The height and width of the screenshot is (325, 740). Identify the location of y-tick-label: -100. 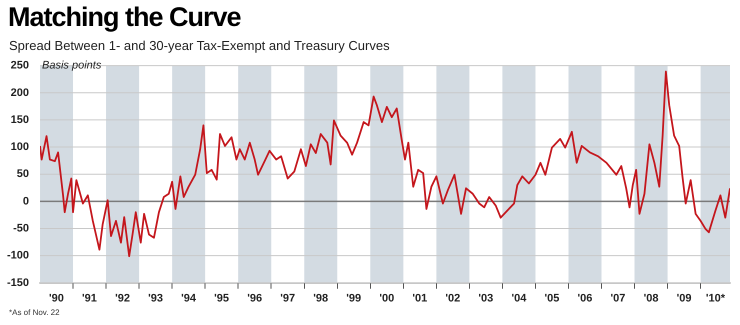
(18, 256).